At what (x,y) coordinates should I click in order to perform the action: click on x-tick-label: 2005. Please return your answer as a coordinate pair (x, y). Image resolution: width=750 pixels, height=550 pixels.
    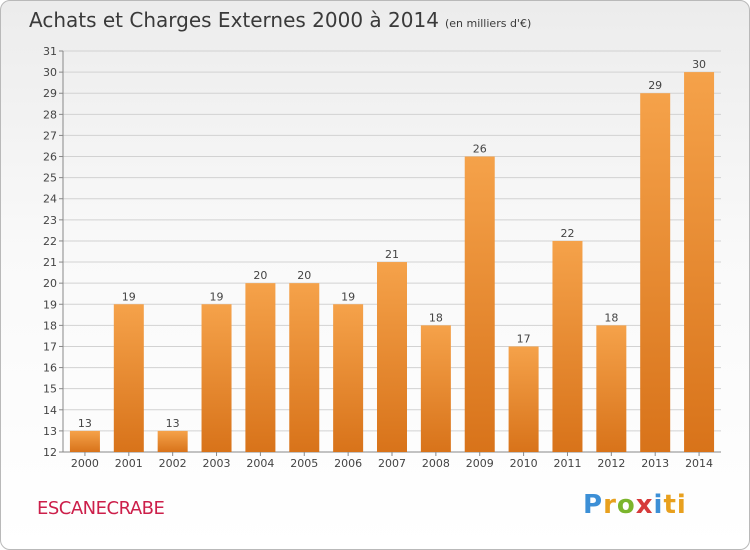
    Looking at the image, I should click on (304, 463).